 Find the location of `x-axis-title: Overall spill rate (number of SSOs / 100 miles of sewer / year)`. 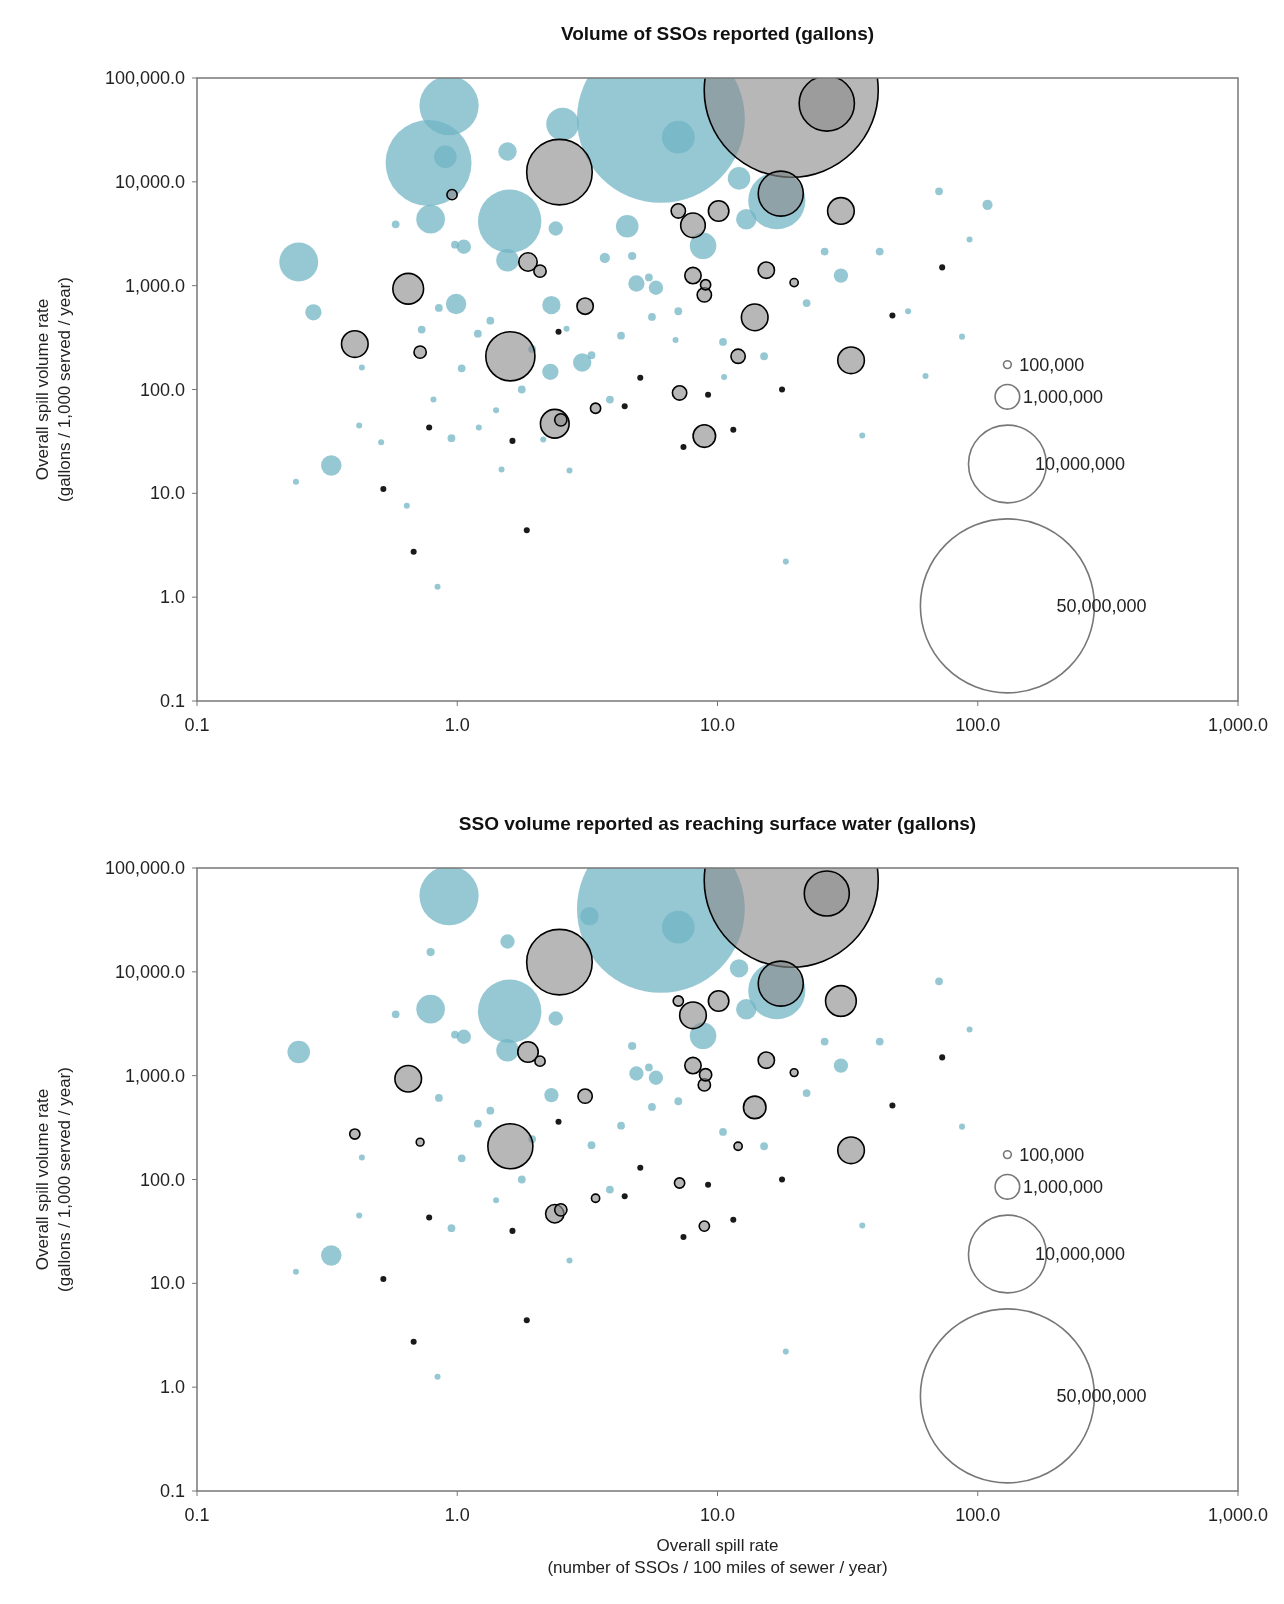

x-axis-title: Overall spill rate (number of SSOs / 100 miles of sewer / year) is located at coordinates (717, 1556).